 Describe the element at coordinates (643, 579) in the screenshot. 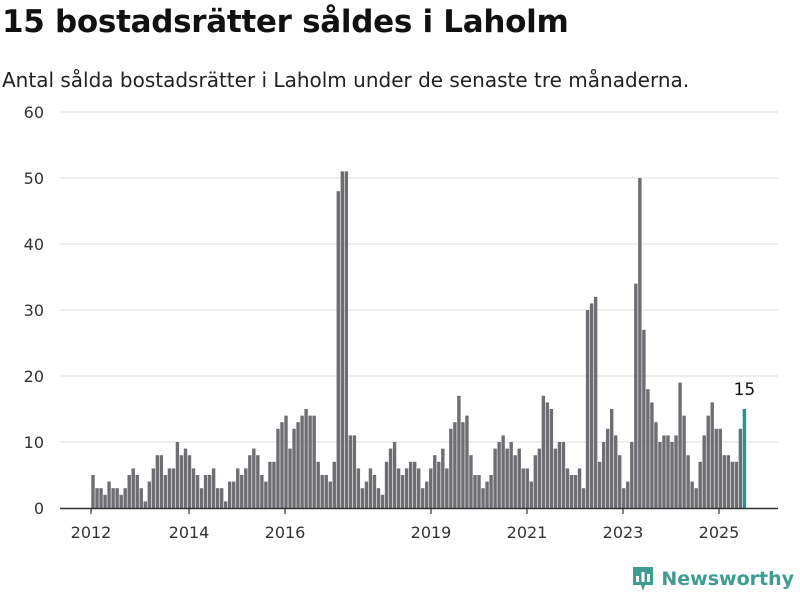

I see `newsworthy-logo-icon` at that location.